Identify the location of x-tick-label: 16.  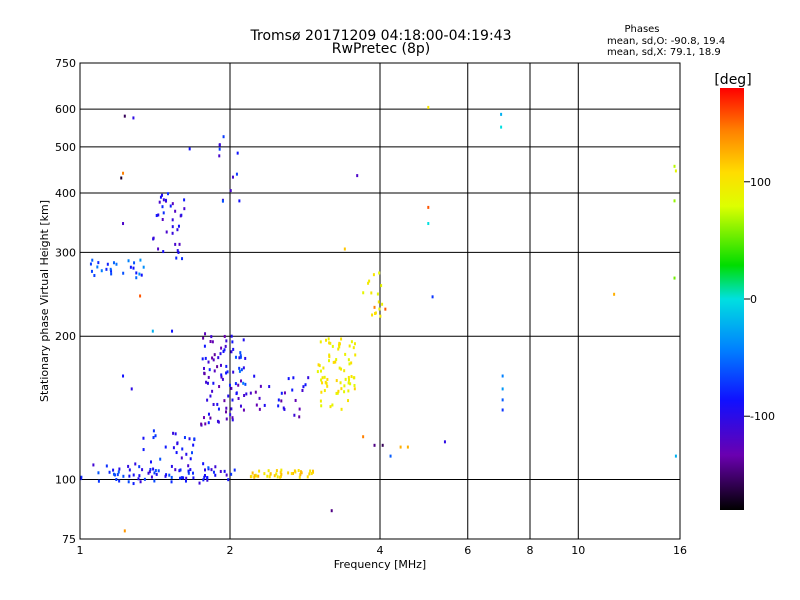
(680, 550).